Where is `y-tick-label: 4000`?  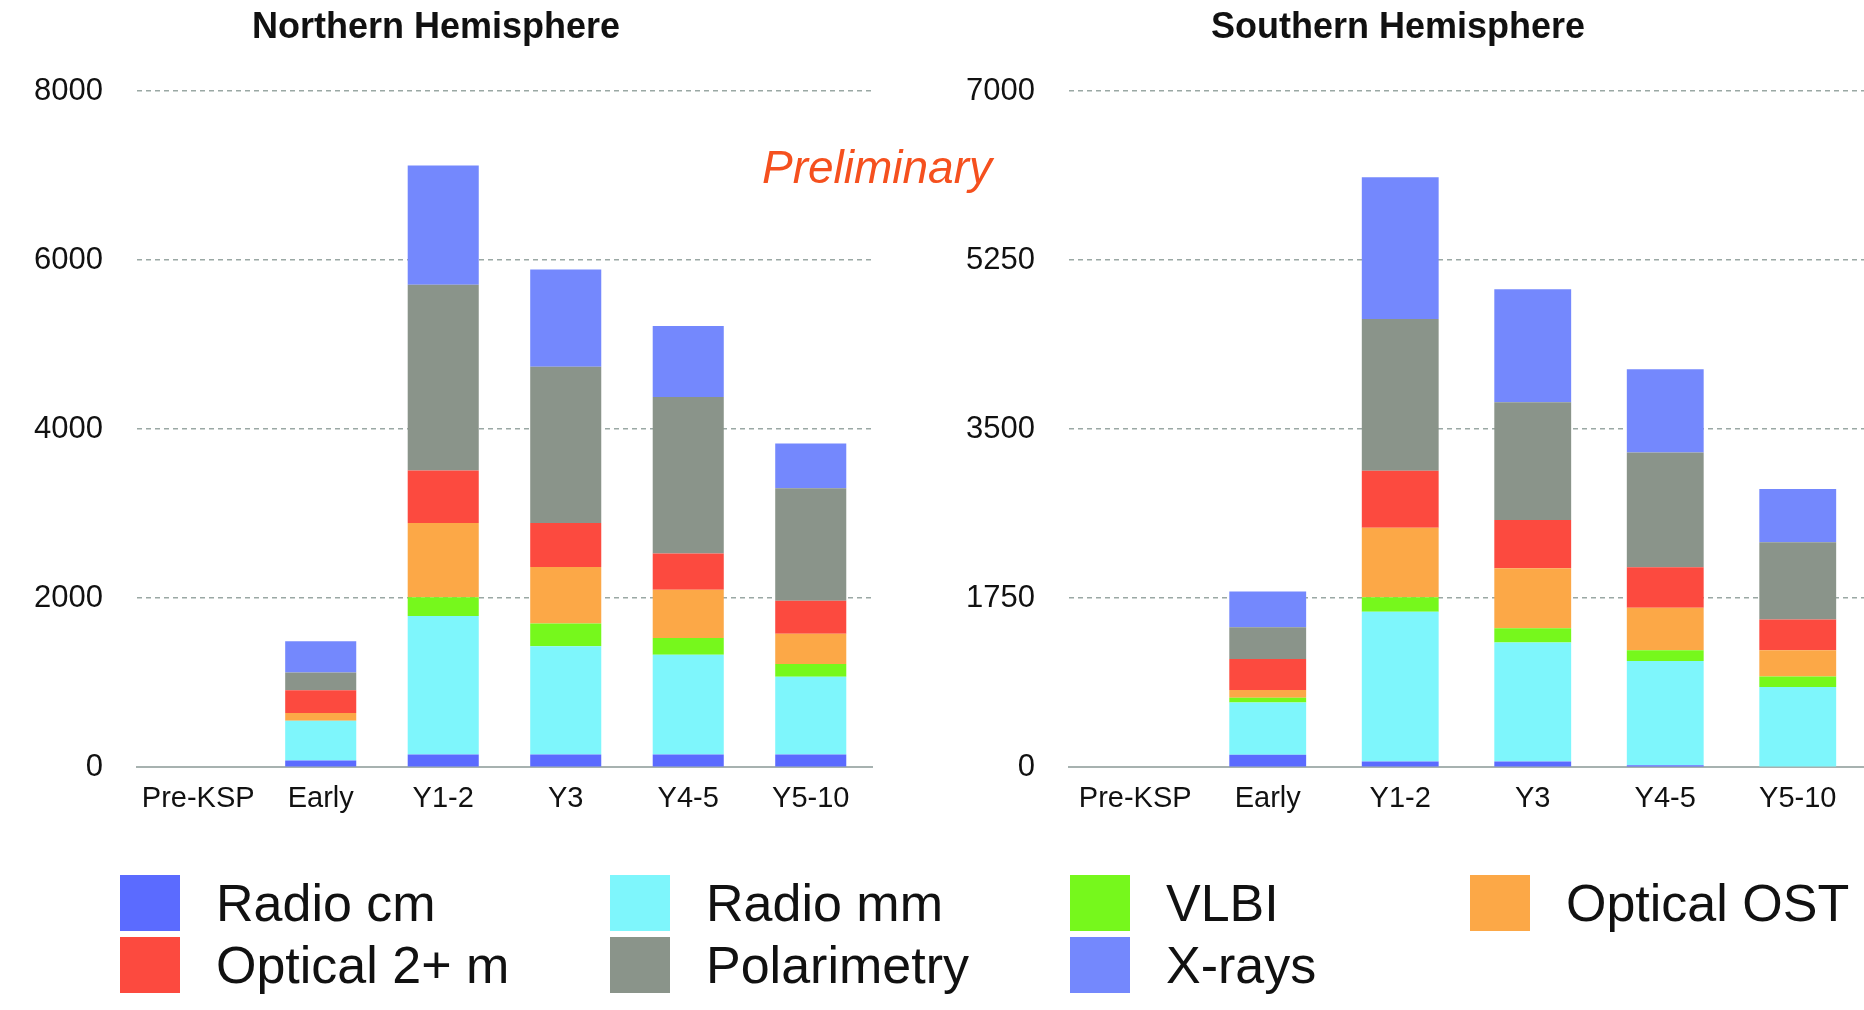 y-tick-label: 4000 is located at coordinates (68, 427).